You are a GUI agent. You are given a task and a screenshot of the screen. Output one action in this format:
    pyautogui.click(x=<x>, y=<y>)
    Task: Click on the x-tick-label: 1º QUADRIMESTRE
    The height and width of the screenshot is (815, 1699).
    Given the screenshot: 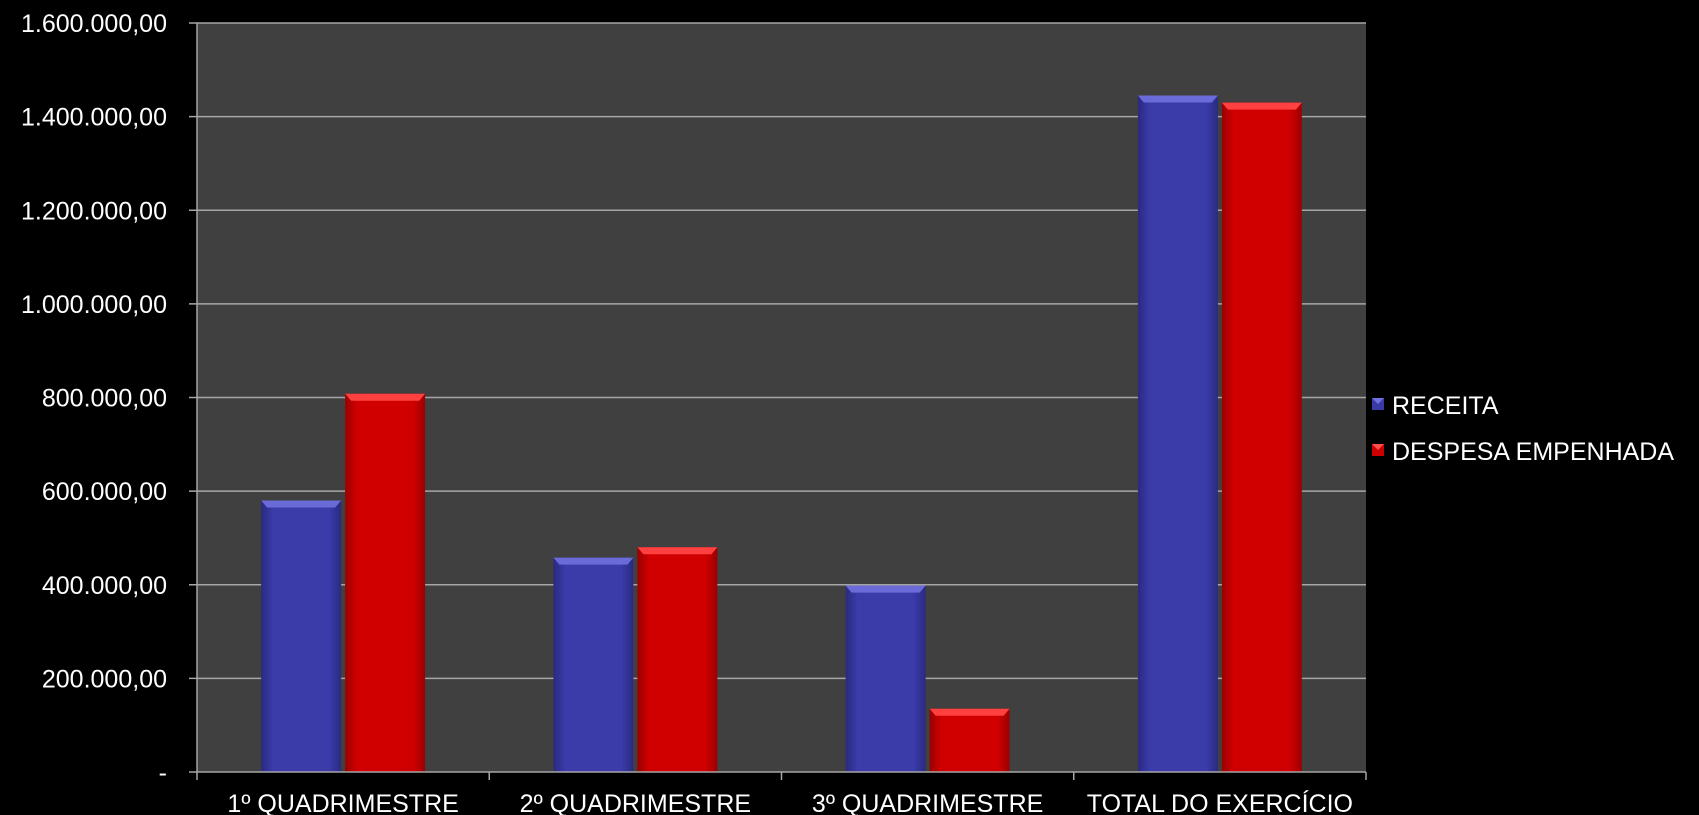 What is the action you would take?
    pyautogui.click(x=342, y=802)
    